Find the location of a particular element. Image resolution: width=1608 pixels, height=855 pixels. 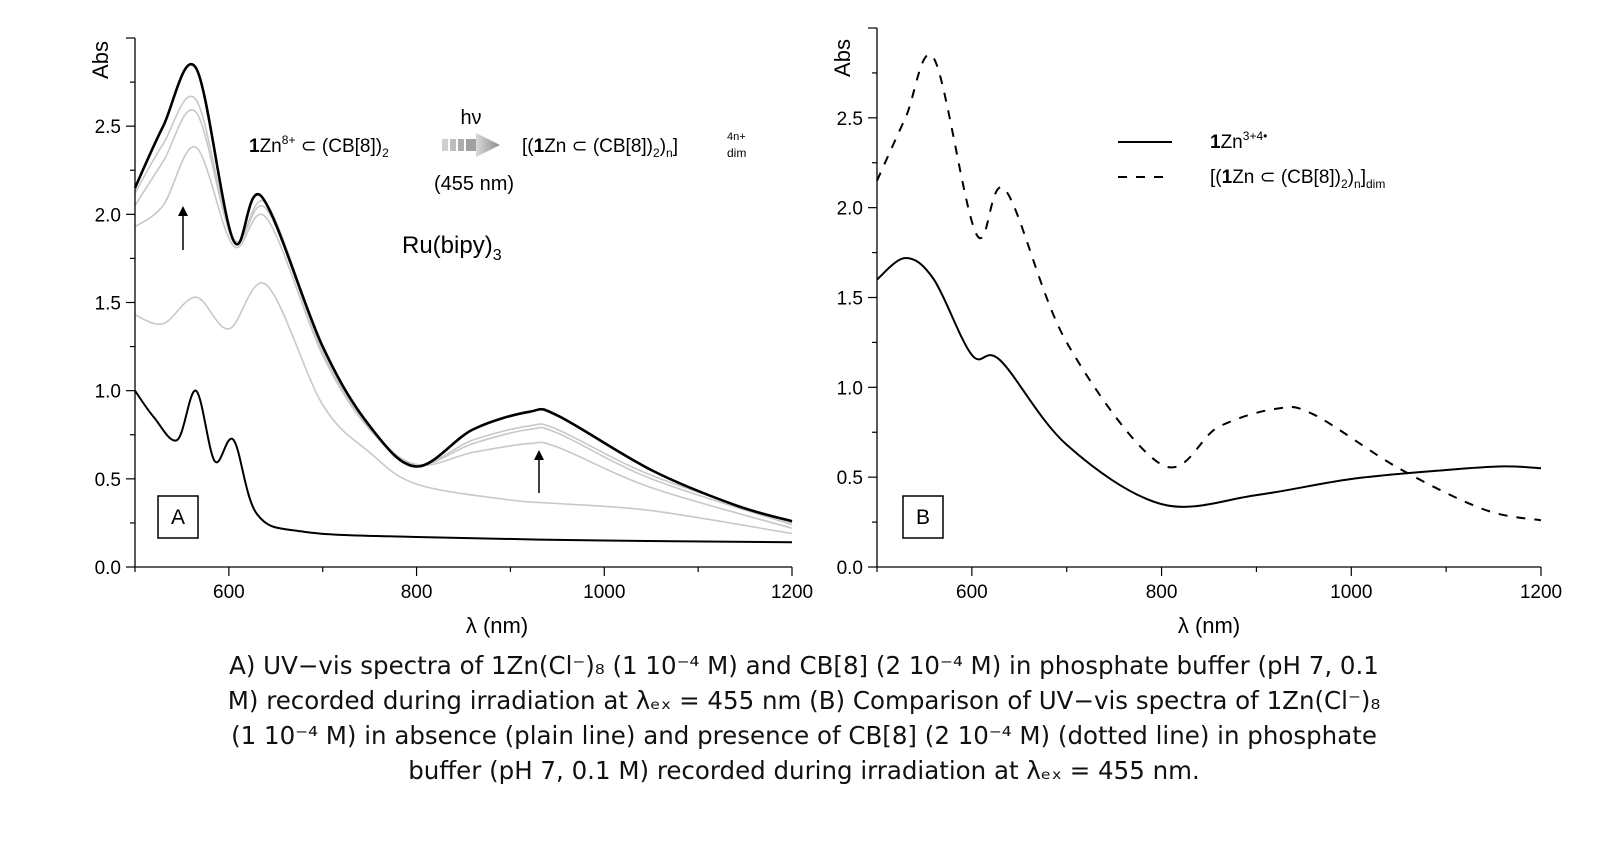

panel-a-x-tick-label: 800 is located at coordinates (417, 592).